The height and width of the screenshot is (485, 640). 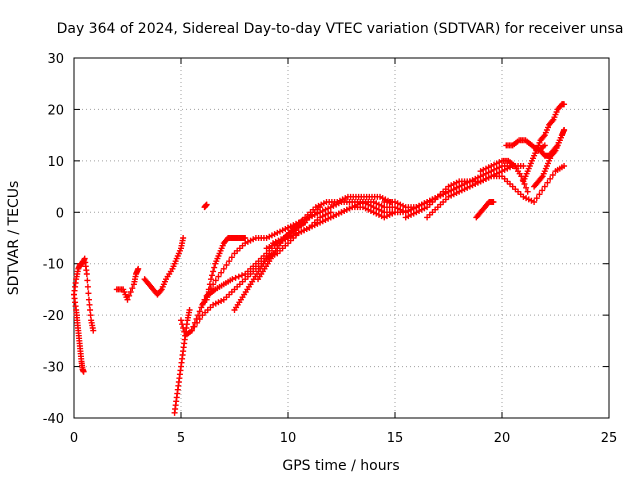 I want to click on x-axis-tick-labels: 0 5 10 15 20 25, so click(x=343, y=438).